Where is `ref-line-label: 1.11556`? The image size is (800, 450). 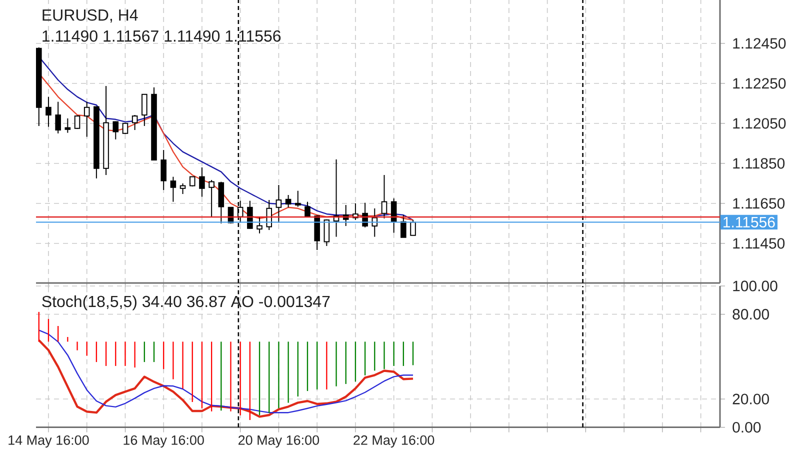
ref-line-label: 1.11556 is located at coordinates (749, 222).